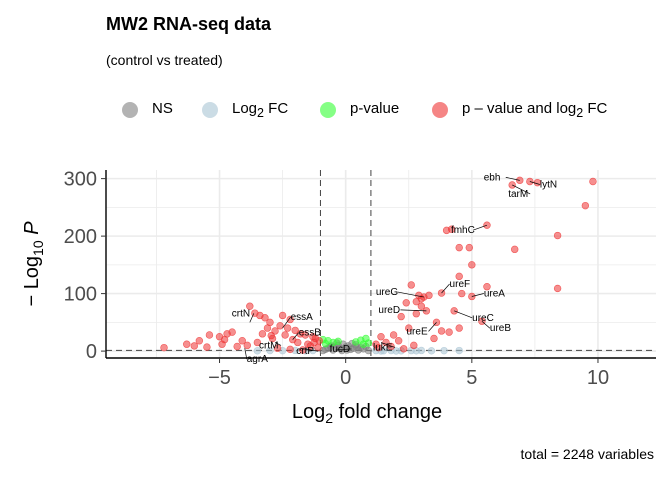 Image resolution: width=672 pixels, height=480 pixels. What do you see at coordinates (210, 110) in the screenshot?
I see `legend-log2fc-dot` at bounding box center [210, 110].